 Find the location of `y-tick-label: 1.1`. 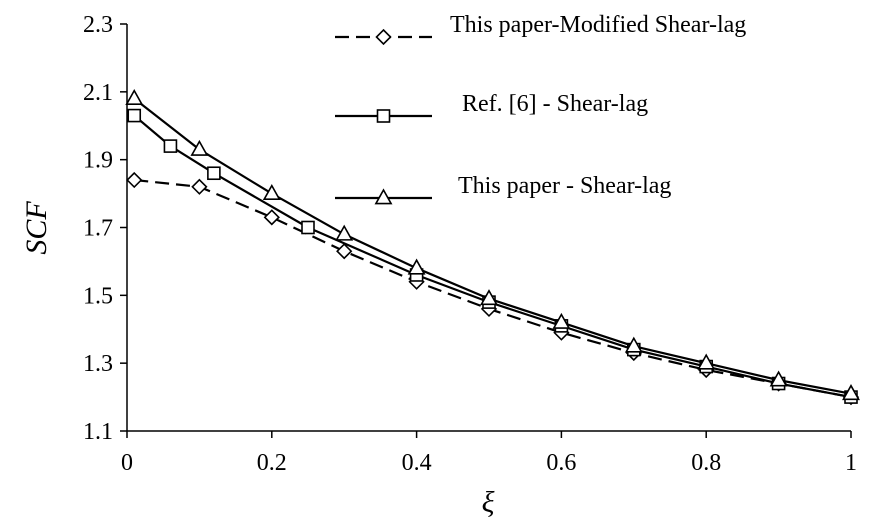

y-tick-label: 1.1 is located at coordinates (98, 432).